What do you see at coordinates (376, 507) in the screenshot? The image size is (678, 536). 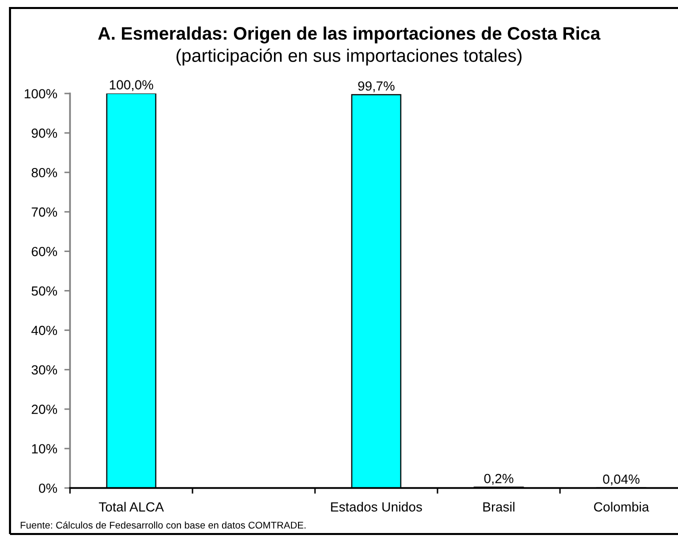 I see `x-tick-label: Estados Unidos` at bounding box center [376, 507].